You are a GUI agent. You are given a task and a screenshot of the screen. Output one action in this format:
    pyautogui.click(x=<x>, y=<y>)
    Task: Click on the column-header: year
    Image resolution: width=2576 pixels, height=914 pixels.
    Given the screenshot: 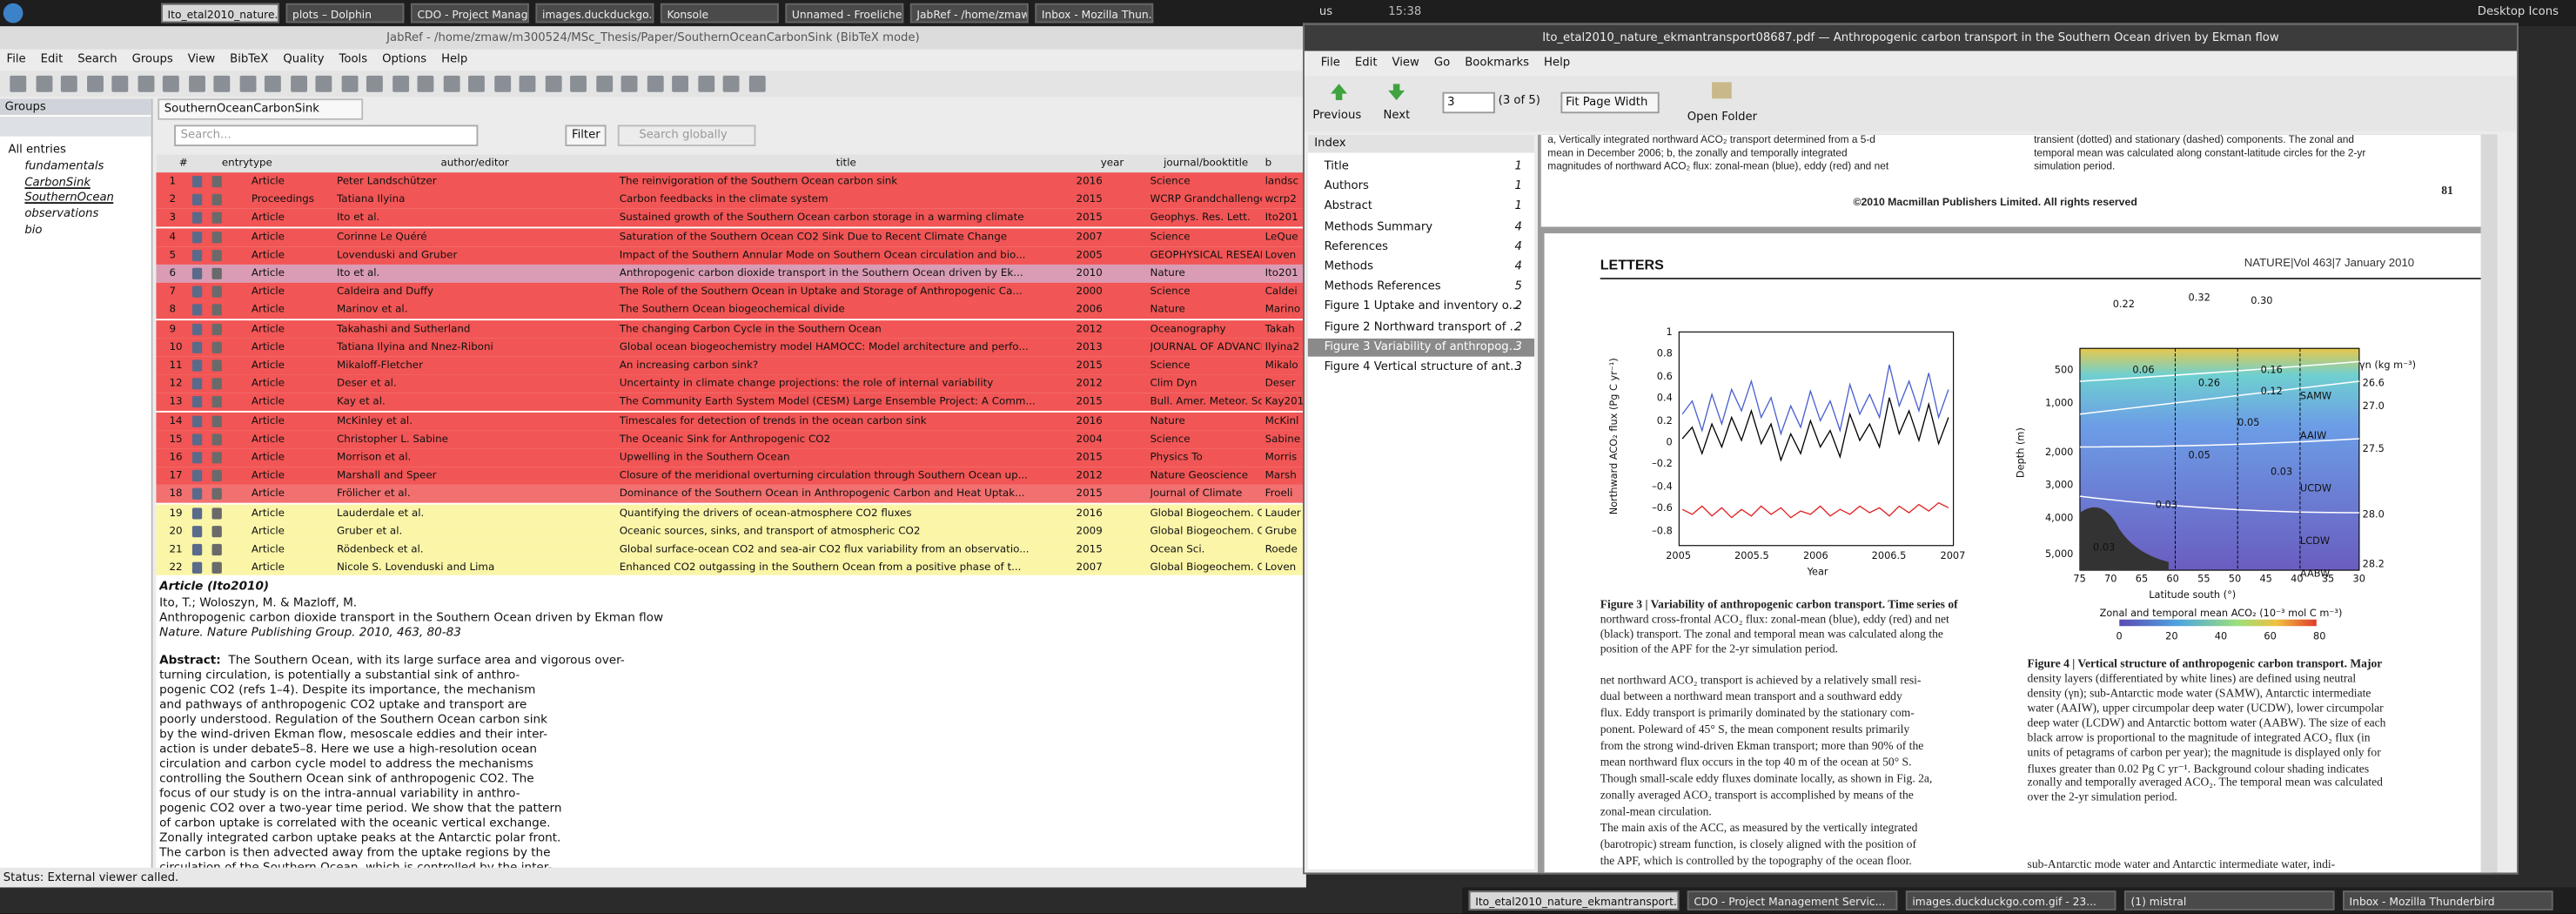 What is the action you would take?
    pyautogui.click(x=1112, y=164)
    